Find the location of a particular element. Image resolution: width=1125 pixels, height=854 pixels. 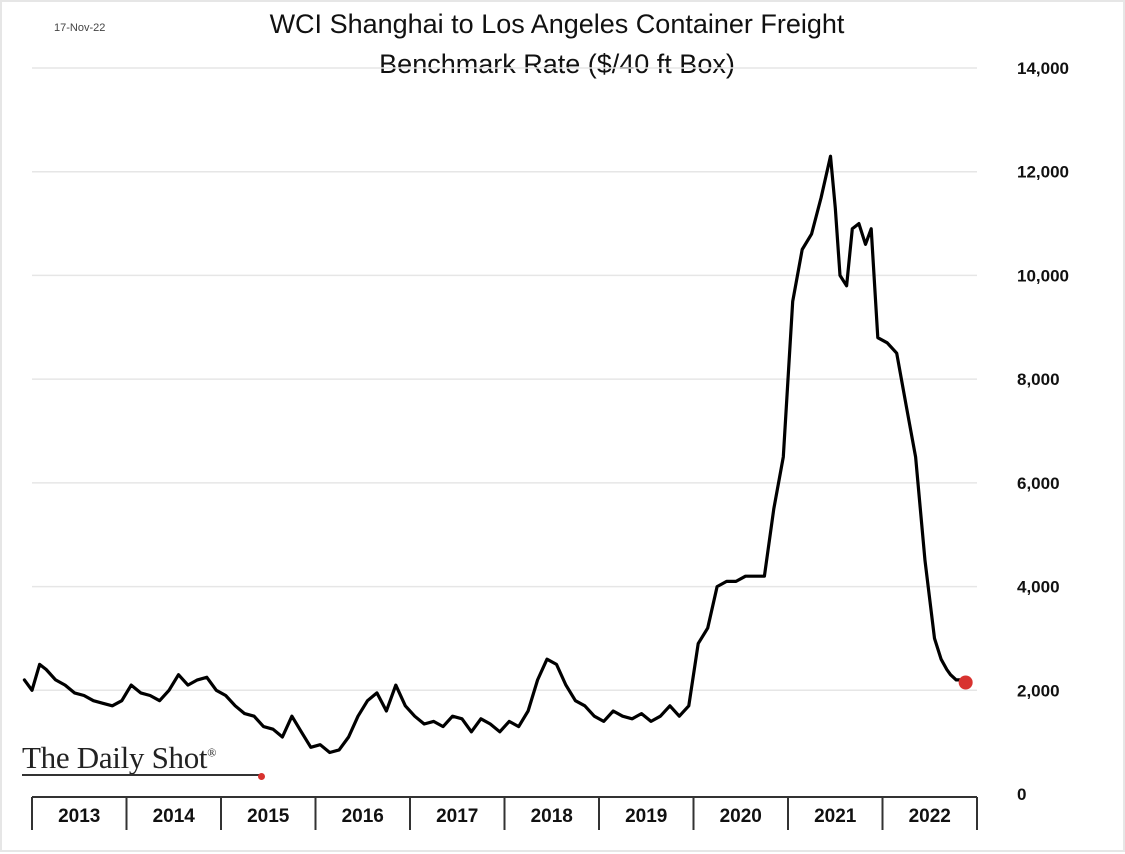

y-tick-label: 2,000 is located at coordinates (1038, 690).